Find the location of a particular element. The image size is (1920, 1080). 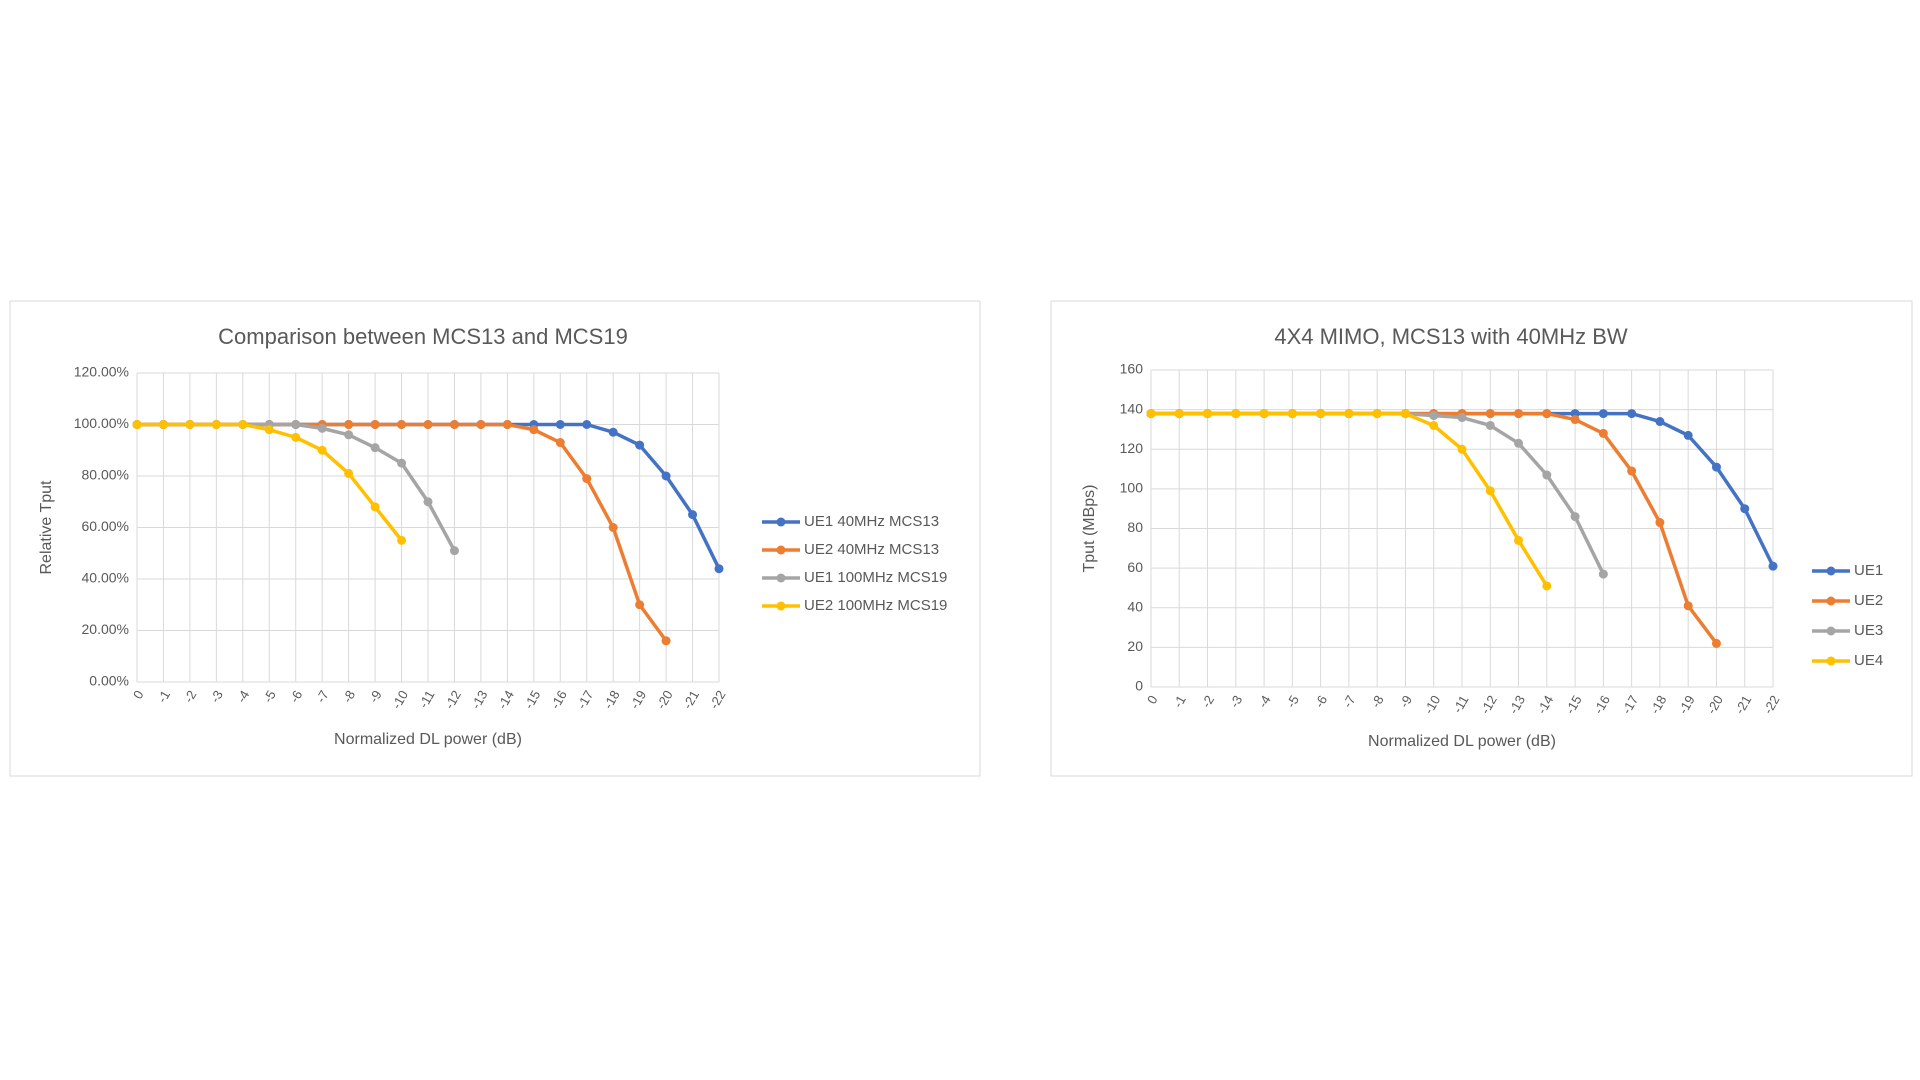

y-tick-label: 160 is located at coordinates (1132, 369).